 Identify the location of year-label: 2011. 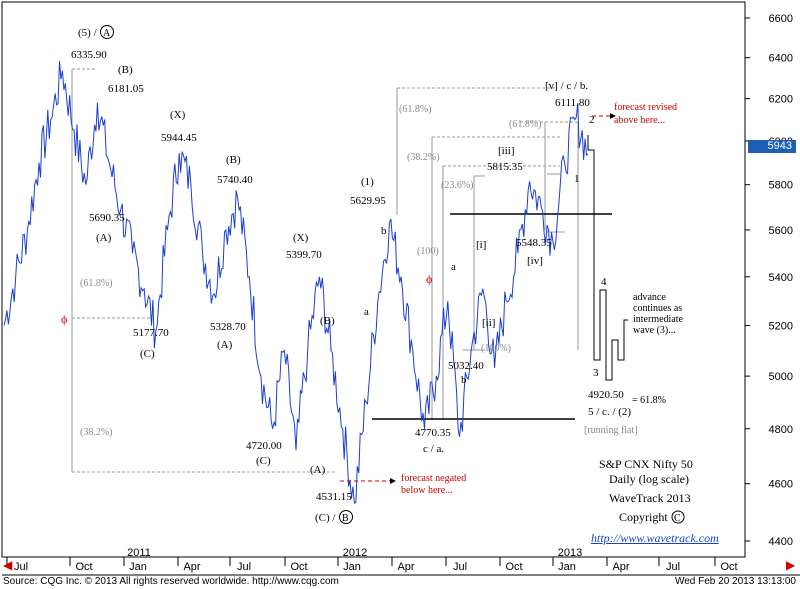
(139, 553).